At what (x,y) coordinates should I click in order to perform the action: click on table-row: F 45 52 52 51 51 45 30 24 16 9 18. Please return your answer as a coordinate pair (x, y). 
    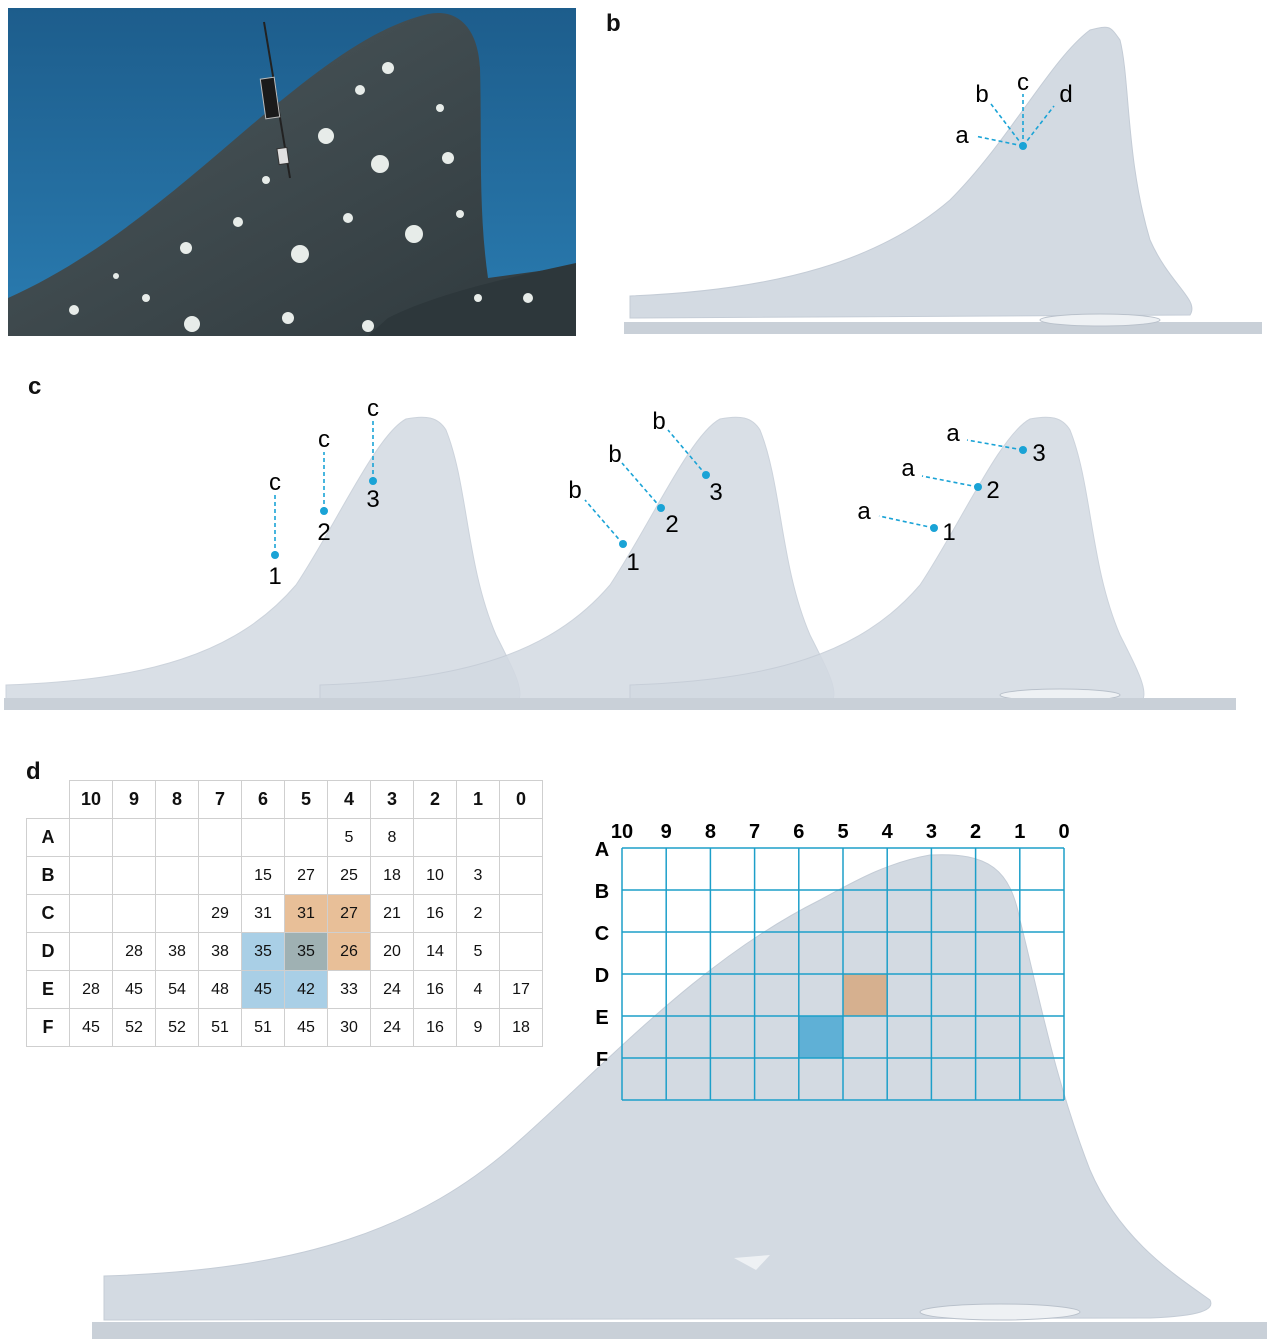
    Looking at the image, I should click on (284, 1027).